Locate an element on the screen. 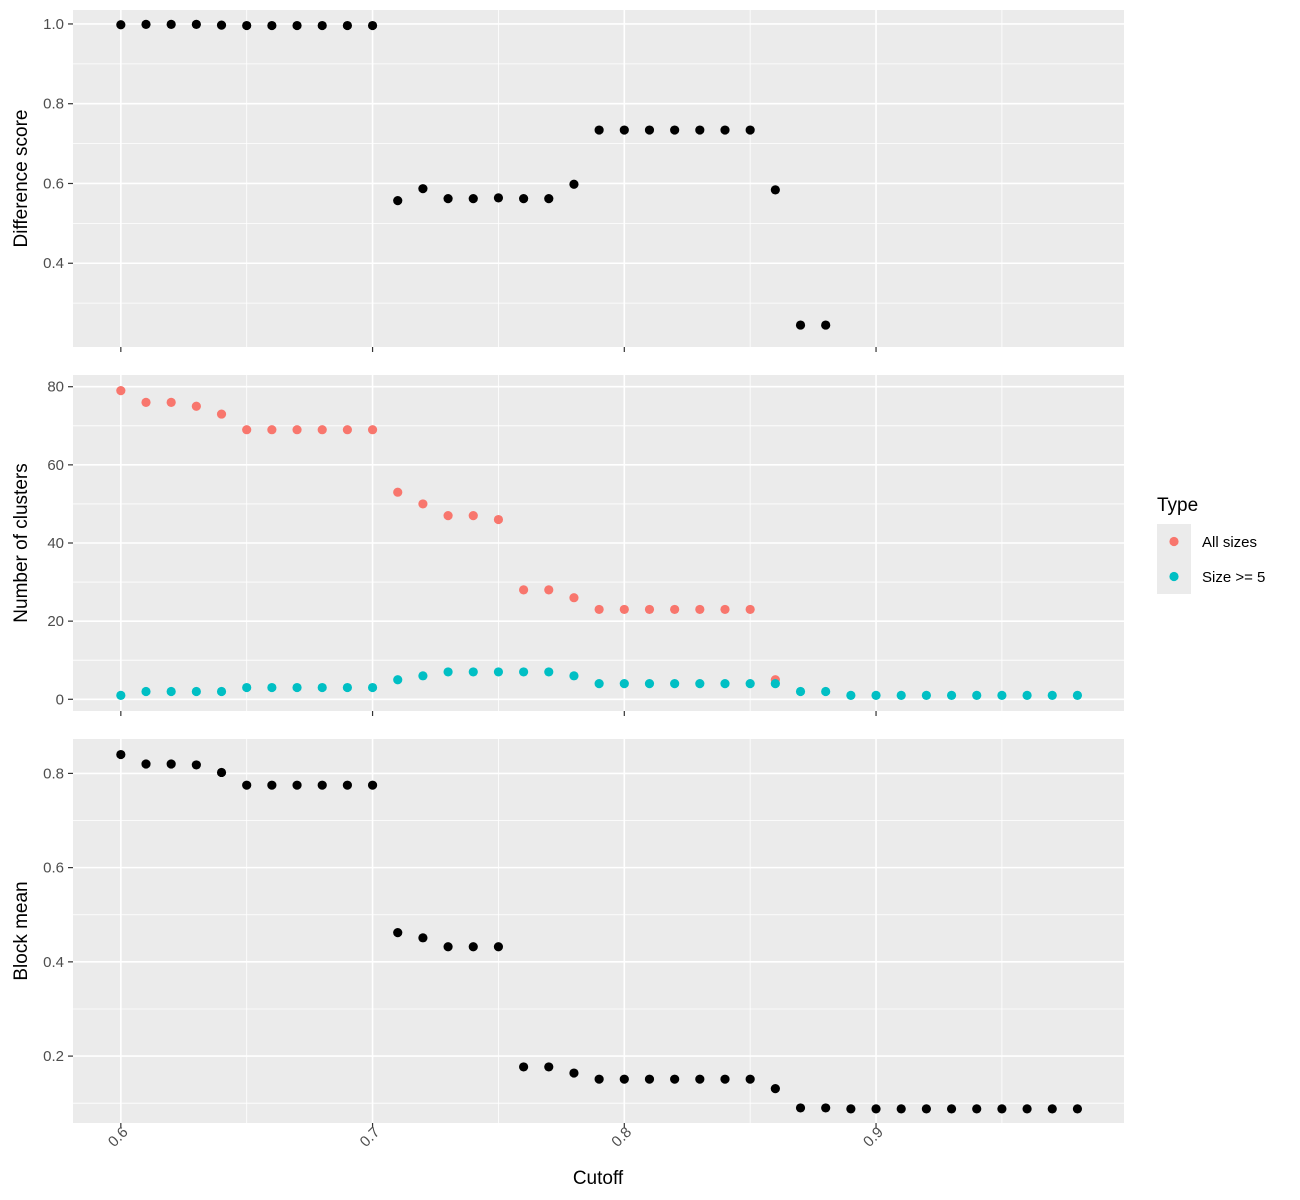 The height and width of the screenshot is (1200, 1300). y-axis-title: Difference score is located at coordinates (21, 179).